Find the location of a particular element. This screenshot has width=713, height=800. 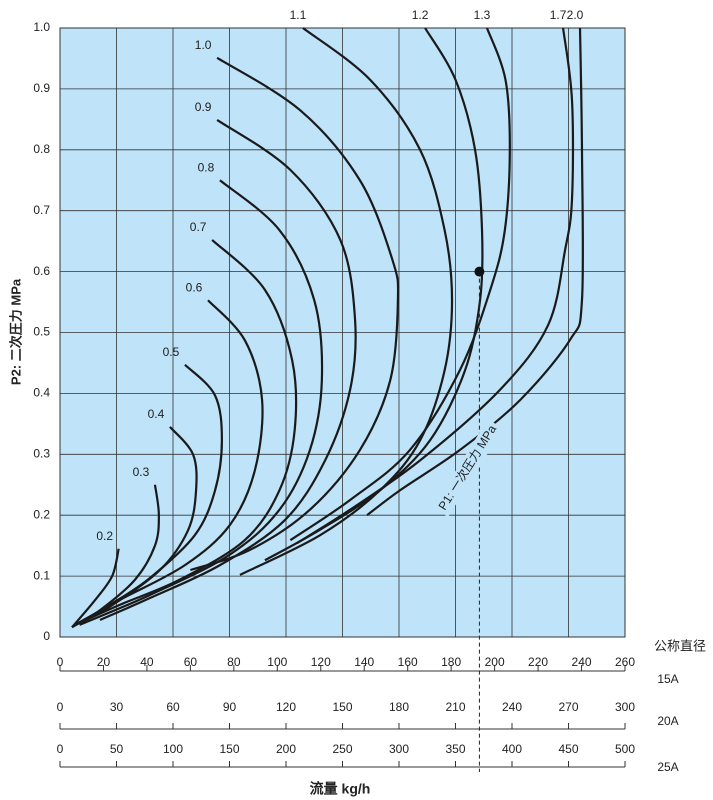

scale-tick-label: 80 is located at coordinates (234, 662).